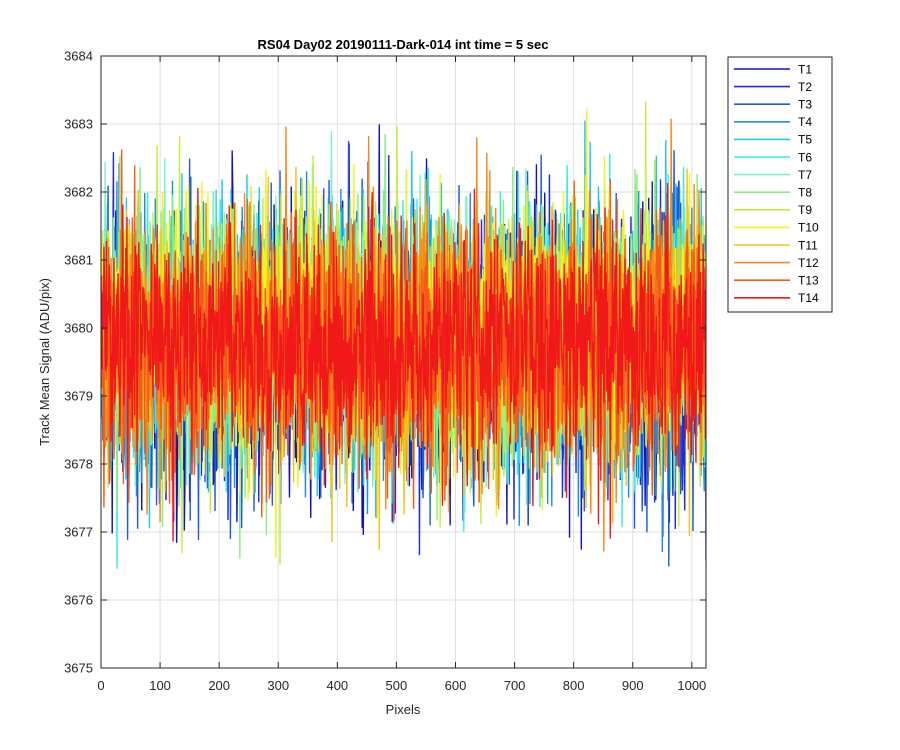 This screenshot has width=900, height=750. What do you see at coordinates (805, 175) in the screenshot?
I see `legend-label-t7: T7` at bounding box center [805, 175].